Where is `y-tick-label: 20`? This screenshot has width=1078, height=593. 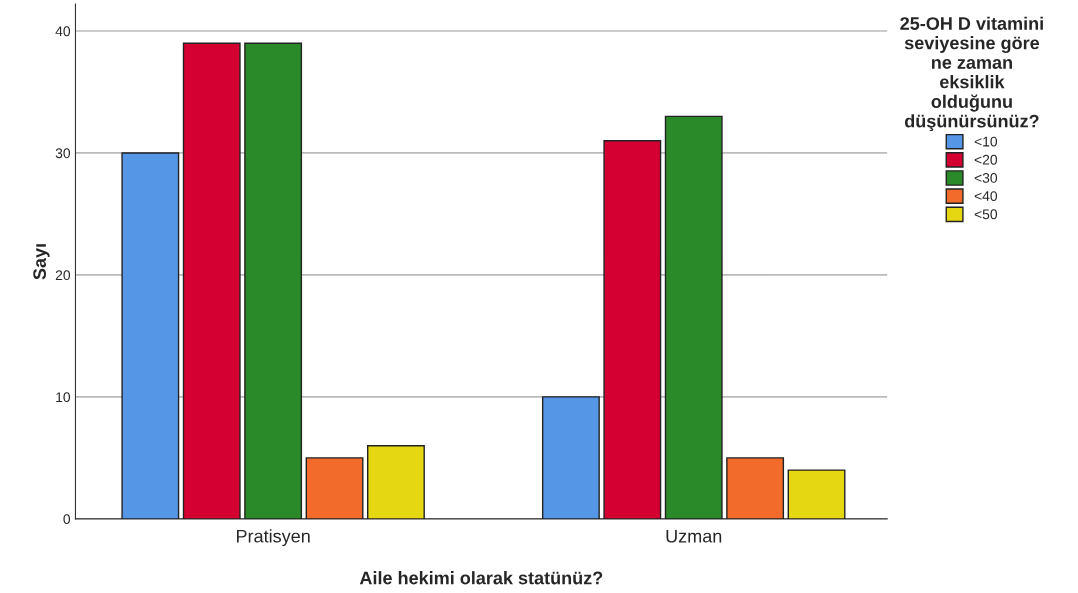 y-tick-label: 20 is located at coordinates (63, 275).